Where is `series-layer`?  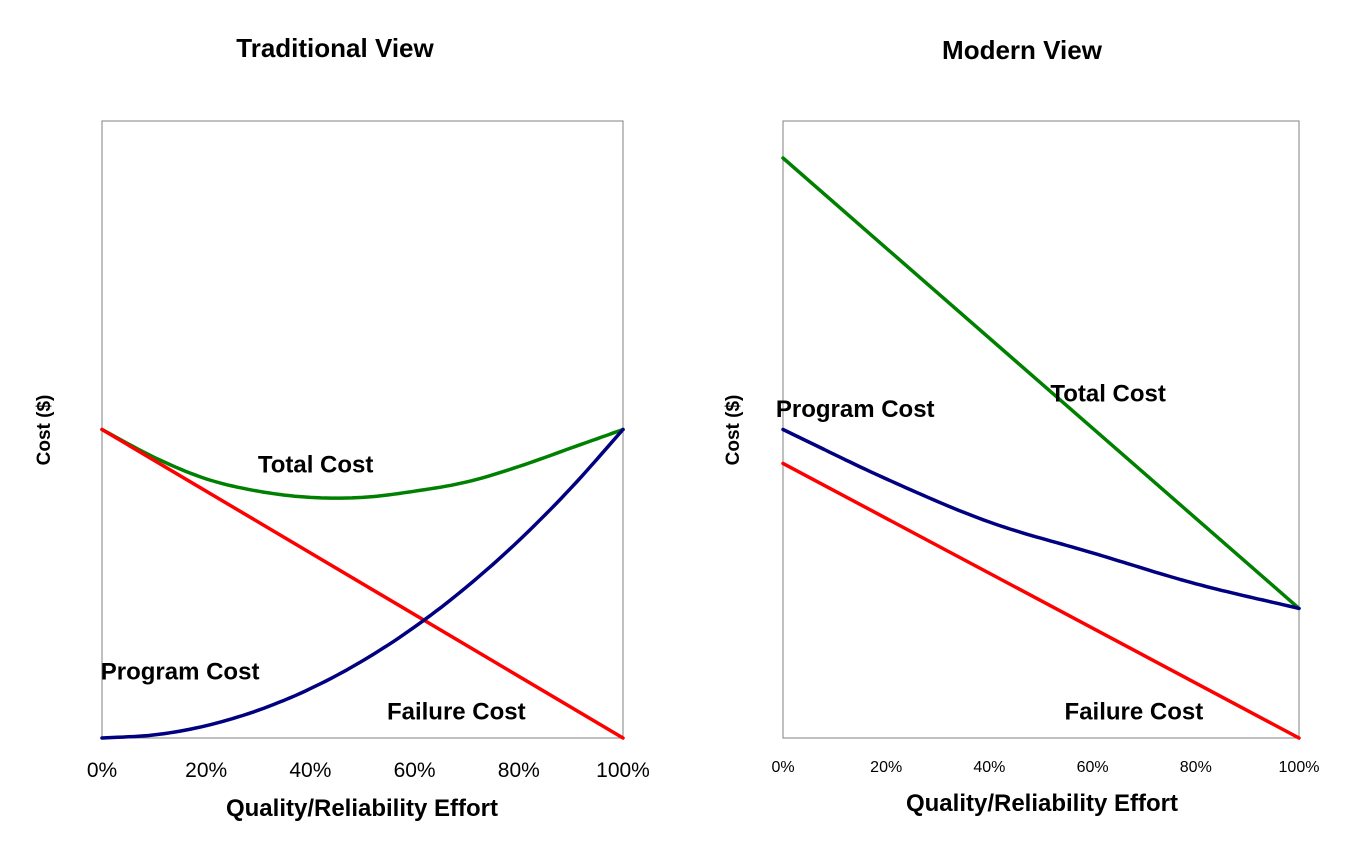 series-layer is located at coordinates (362, 583).